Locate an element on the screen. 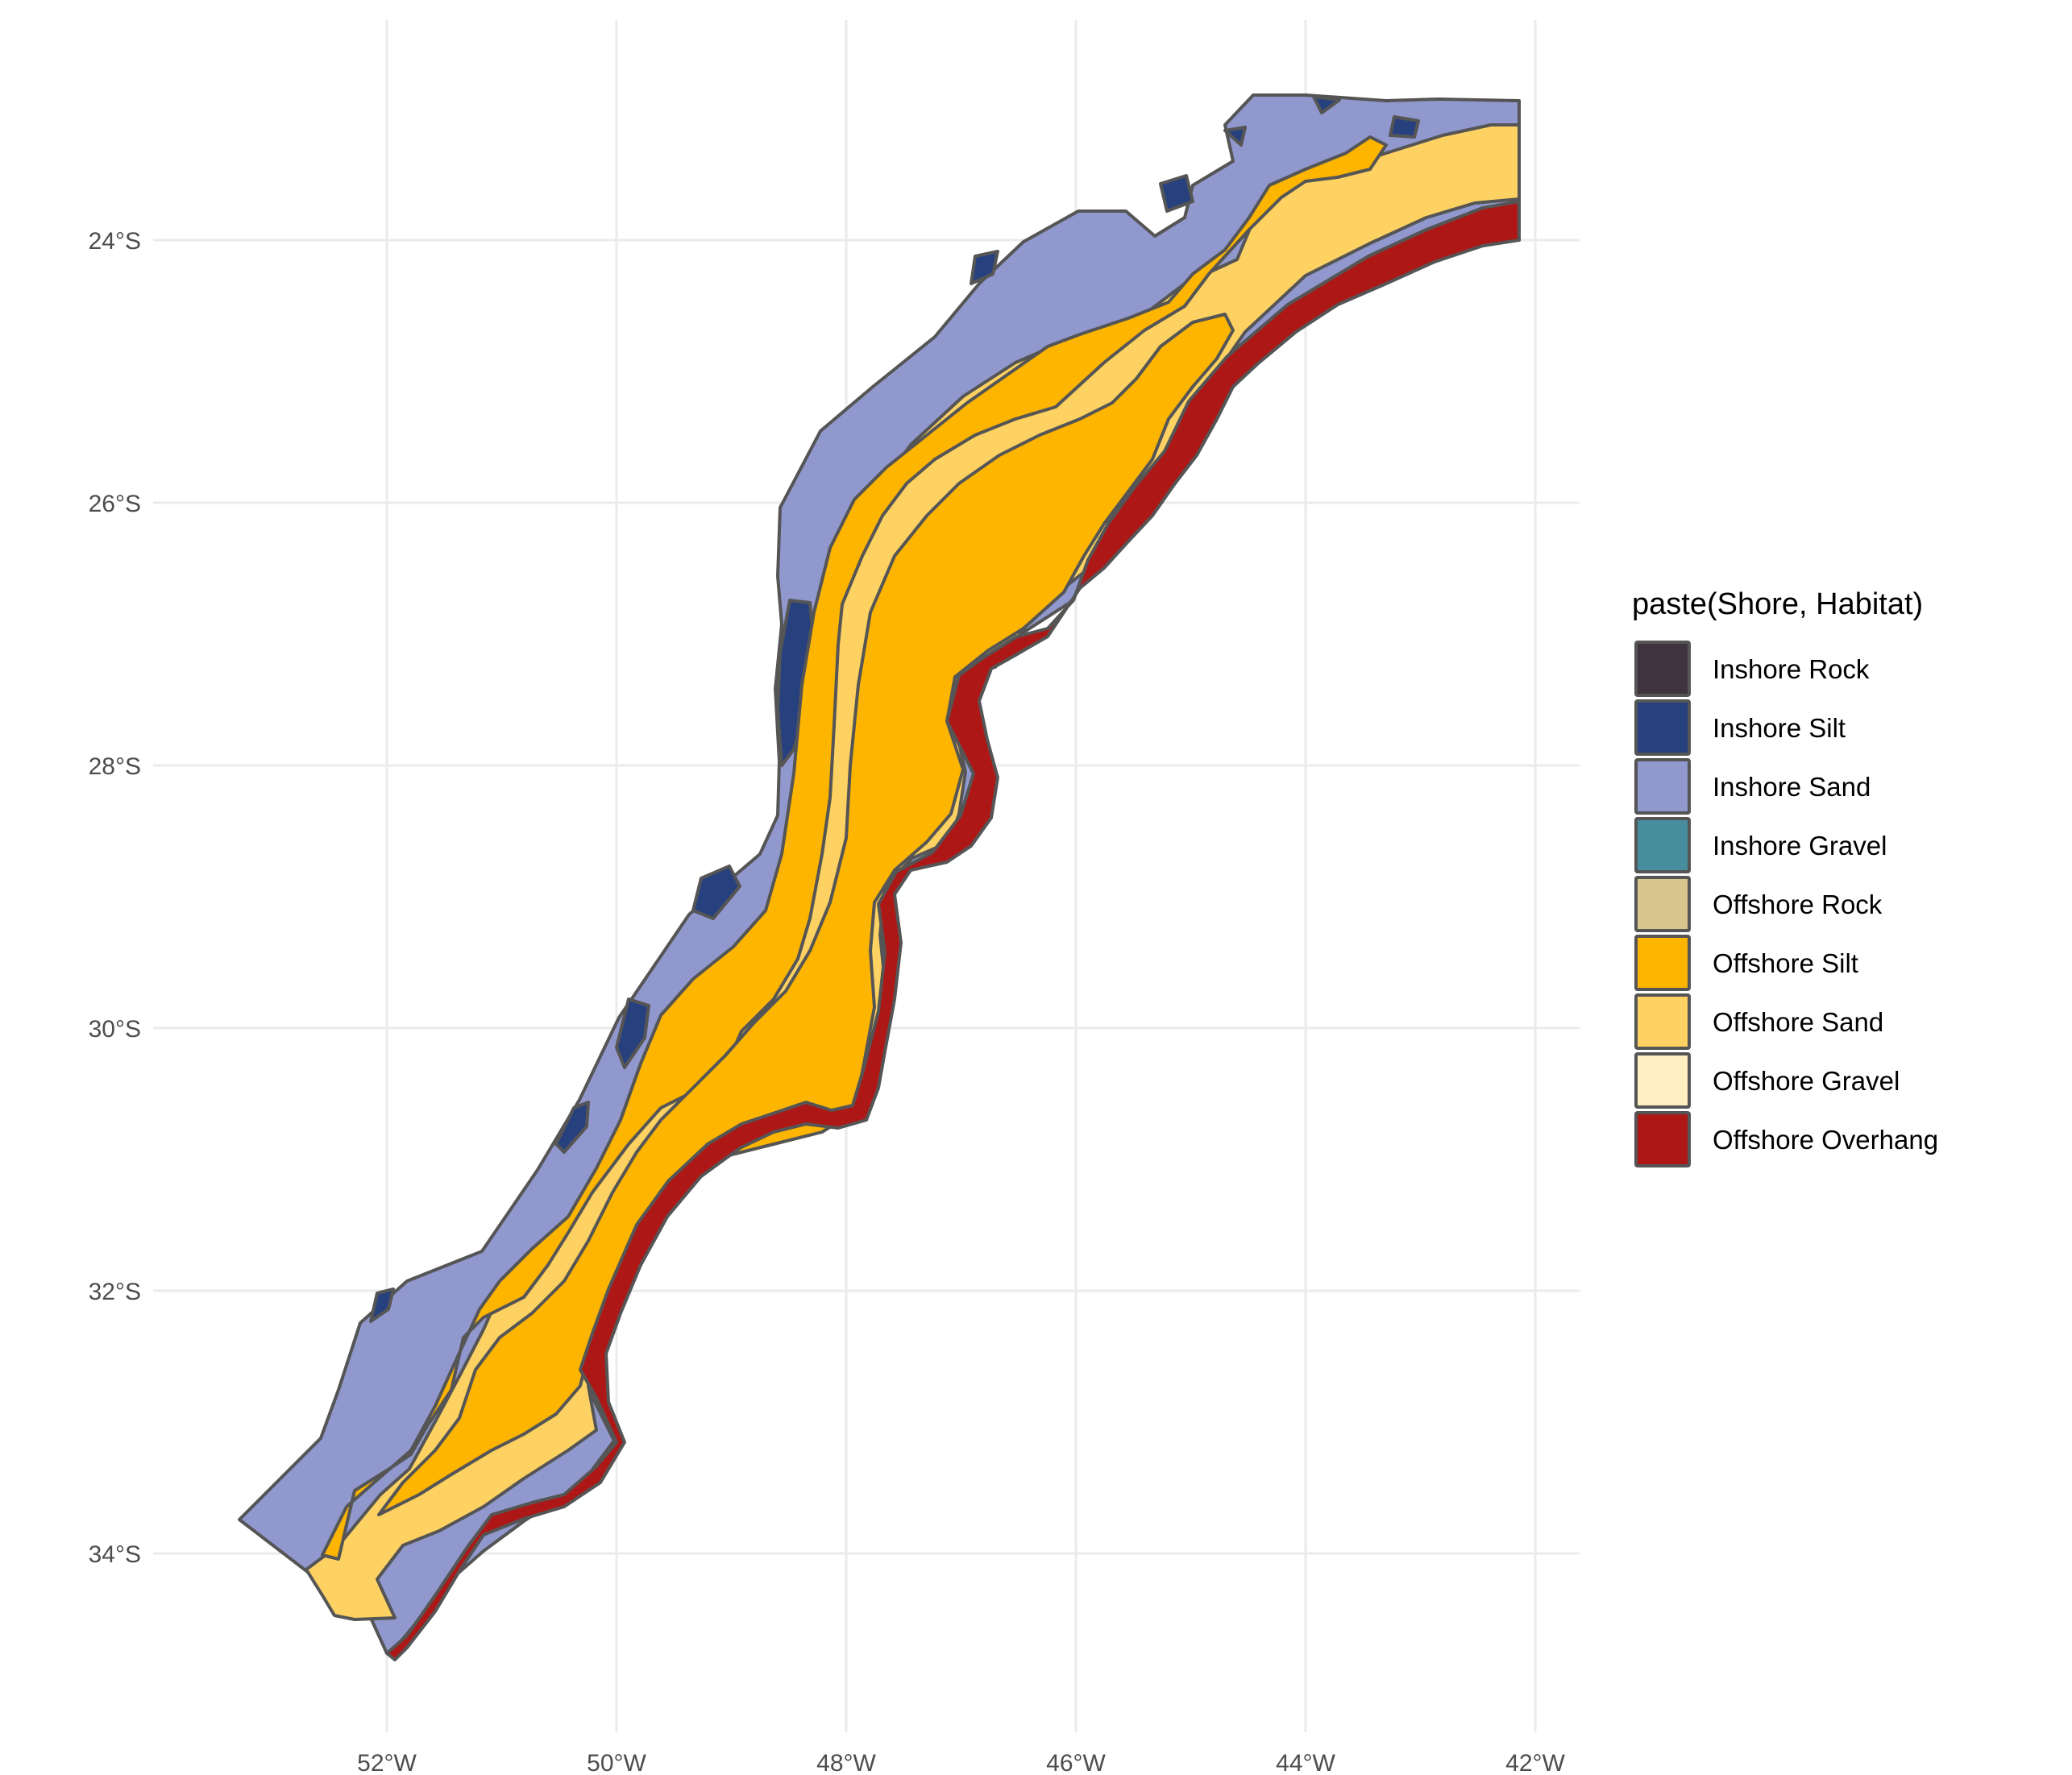 Image resolution: width=2072 pixels, height=1775 pixels. x-tick-label: 50°W is located at coordinates (616, 1762).